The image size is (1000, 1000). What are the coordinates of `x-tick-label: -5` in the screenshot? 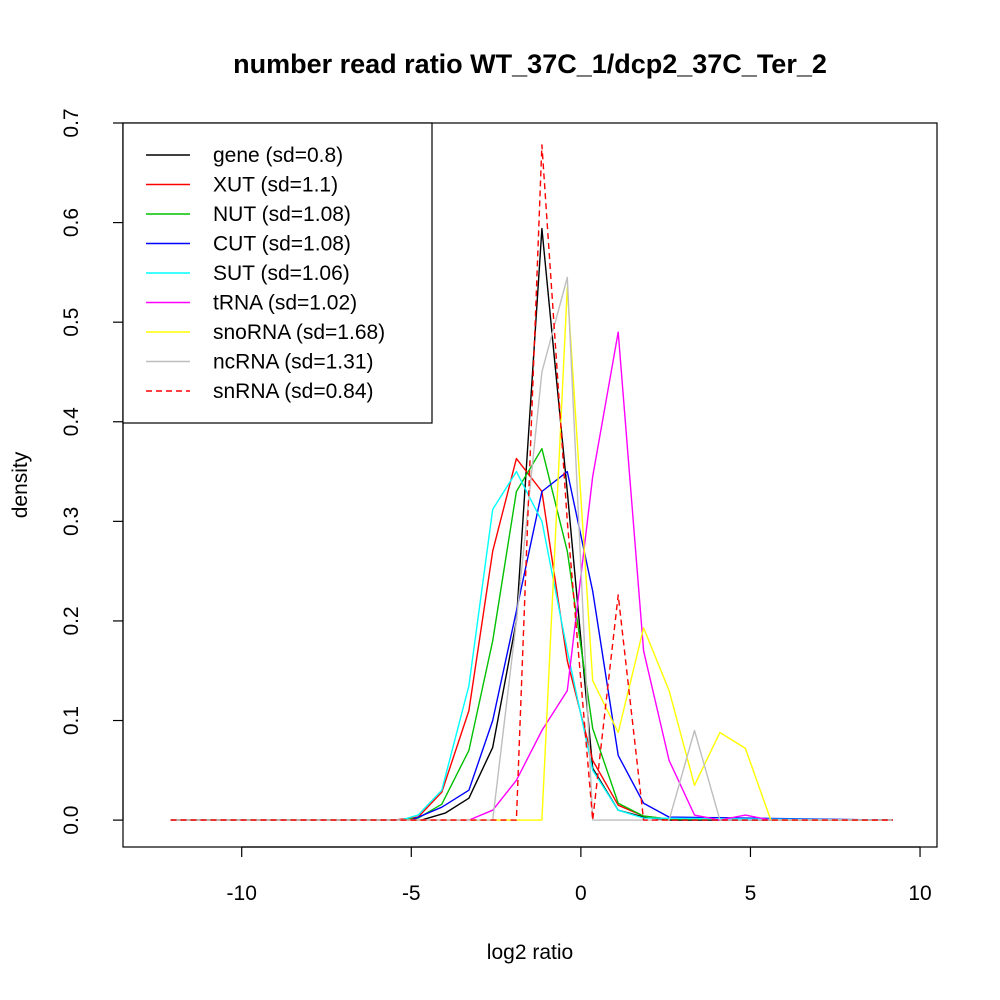 It's located at (411, 893).